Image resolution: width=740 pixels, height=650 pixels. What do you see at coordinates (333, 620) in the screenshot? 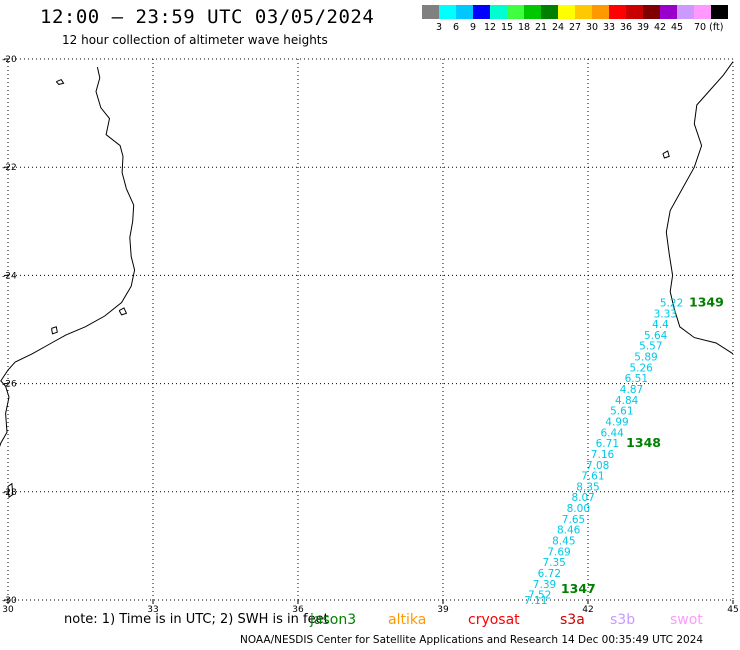
I see `satellite-legend-jason3: jason3` at bounding box center [333, 620].